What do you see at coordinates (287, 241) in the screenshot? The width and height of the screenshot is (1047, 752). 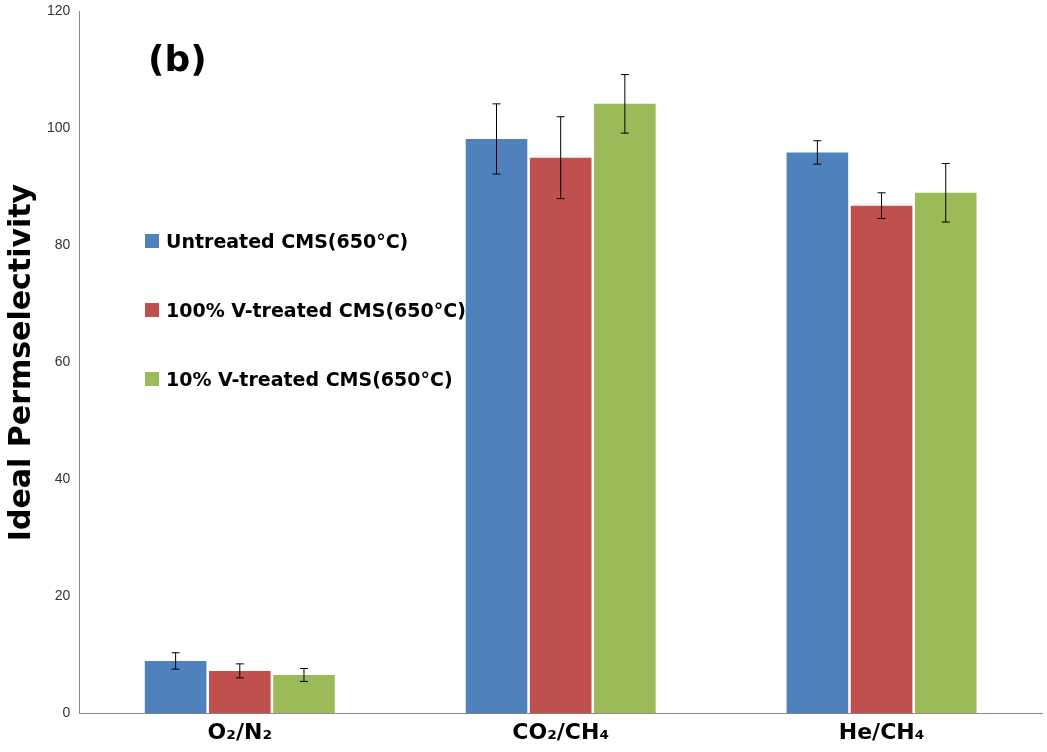 I see `legend-label: Untreated CMS(650°C)` at bounding box center [287, 241].